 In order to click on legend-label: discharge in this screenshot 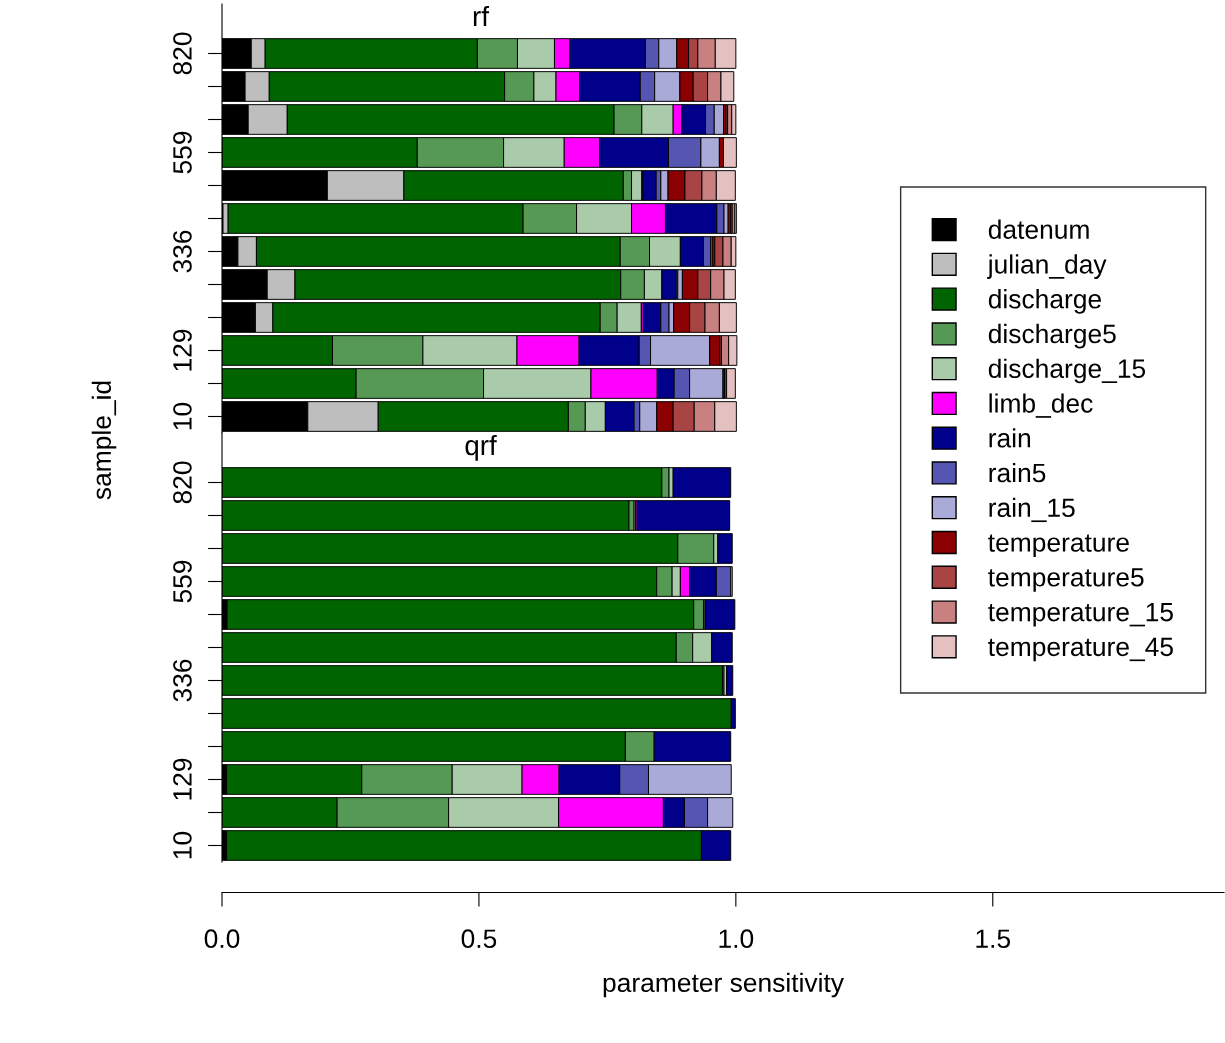, I will do `click(1044, 301)`.